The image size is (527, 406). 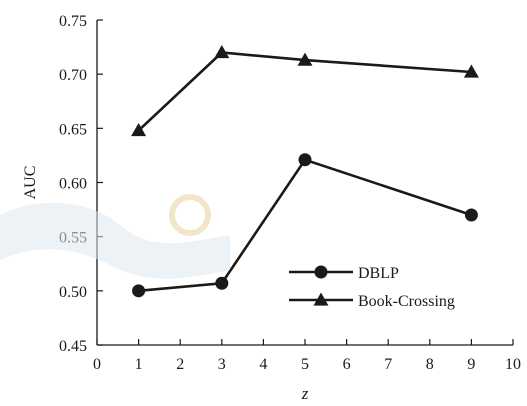 I want to click on legend-label-dblp: DBLP, so click(x=378, y=273).